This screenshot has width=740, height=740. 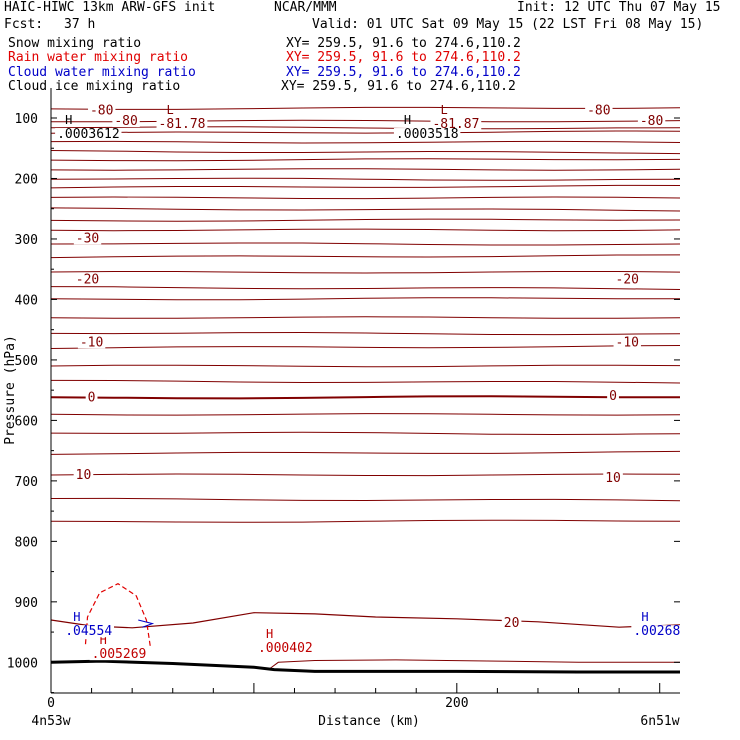 I want to click on contour-label: 20, so click(x=512, y=623).